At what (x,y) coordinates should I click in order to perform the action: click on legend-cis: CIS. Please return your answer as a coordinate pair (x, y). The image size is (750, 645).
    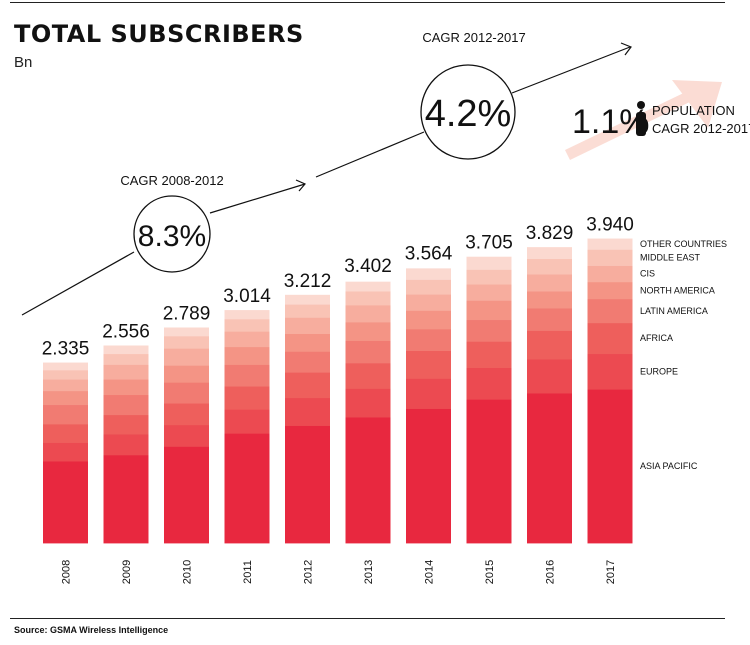
    Looking at the image, I should click on (647, 274).